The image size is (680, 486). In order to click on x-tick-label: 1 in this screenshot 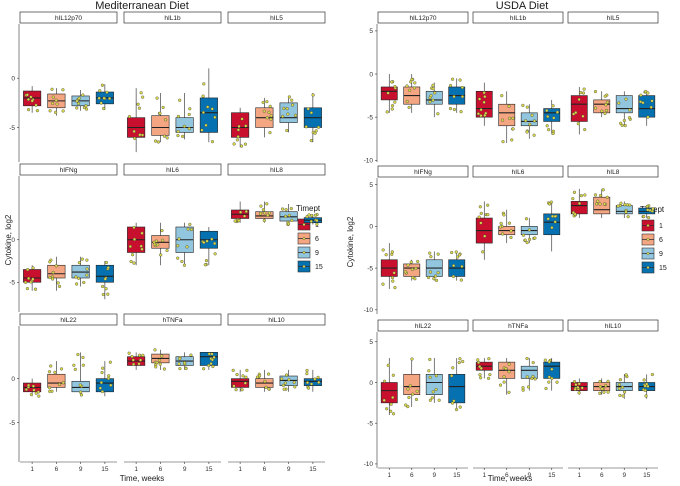, I will do `click(389, 475)`.